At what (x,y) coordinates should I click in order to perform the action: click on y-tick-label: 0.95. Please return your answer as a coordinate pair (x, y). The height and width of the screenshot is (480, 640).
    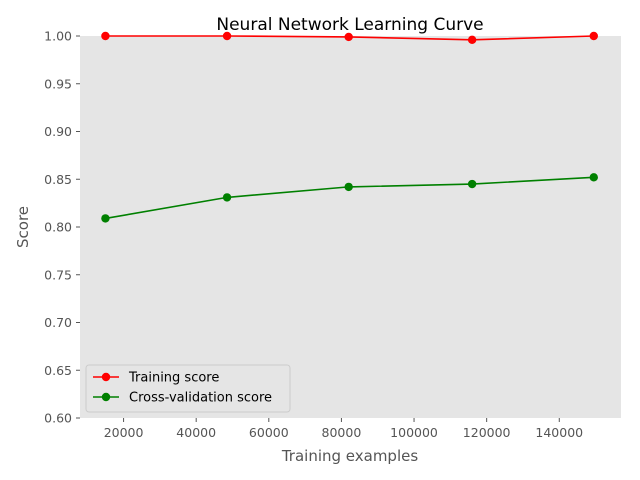
    Looking at the image, I should click on (58, 83).